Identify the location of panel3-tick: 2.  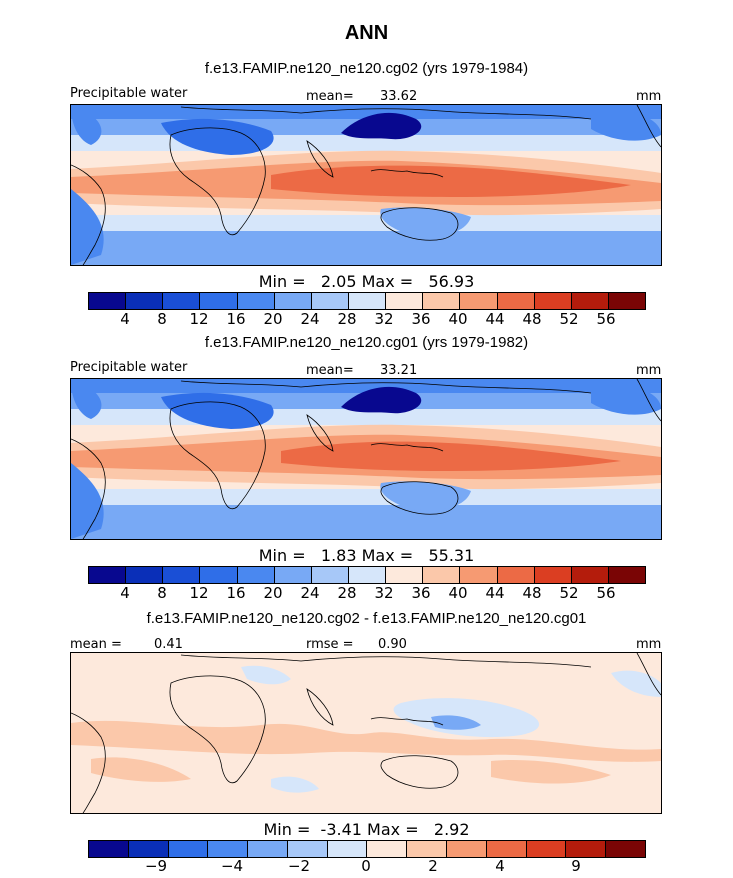
(433, 866).